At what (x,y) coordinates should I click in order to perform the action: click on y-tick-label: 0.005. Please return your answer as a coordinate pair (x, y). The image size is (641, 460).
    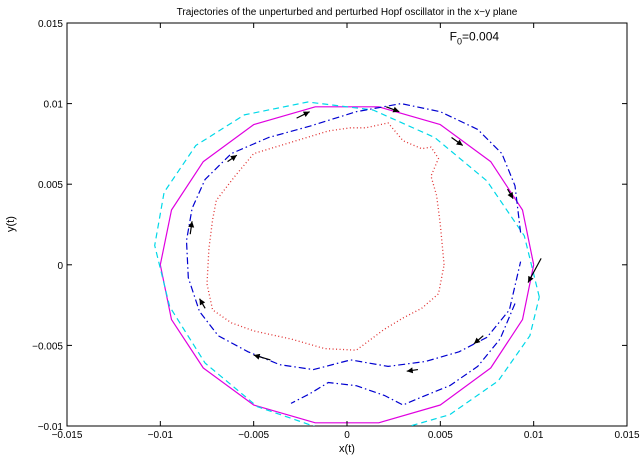
    Looking at the image, I should click on (50, 185).